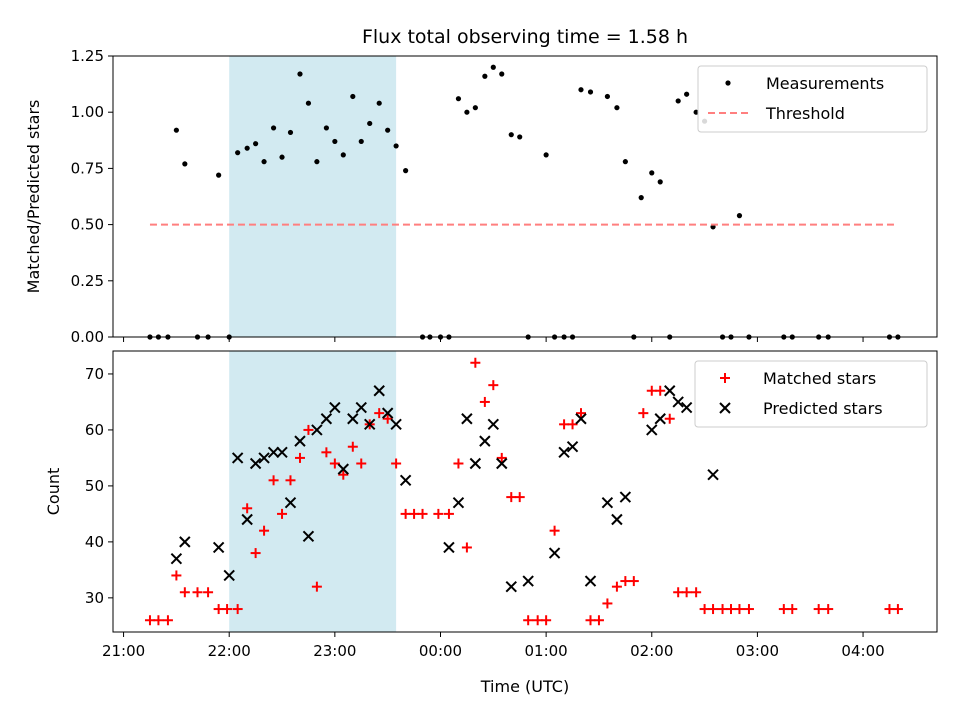 The height and width of the screenshot is (724, 960). What do you see at coordinates (87, 281) in the screenshot?
I see `y-tick-label: 0.25` at bounding box center [87, 281].